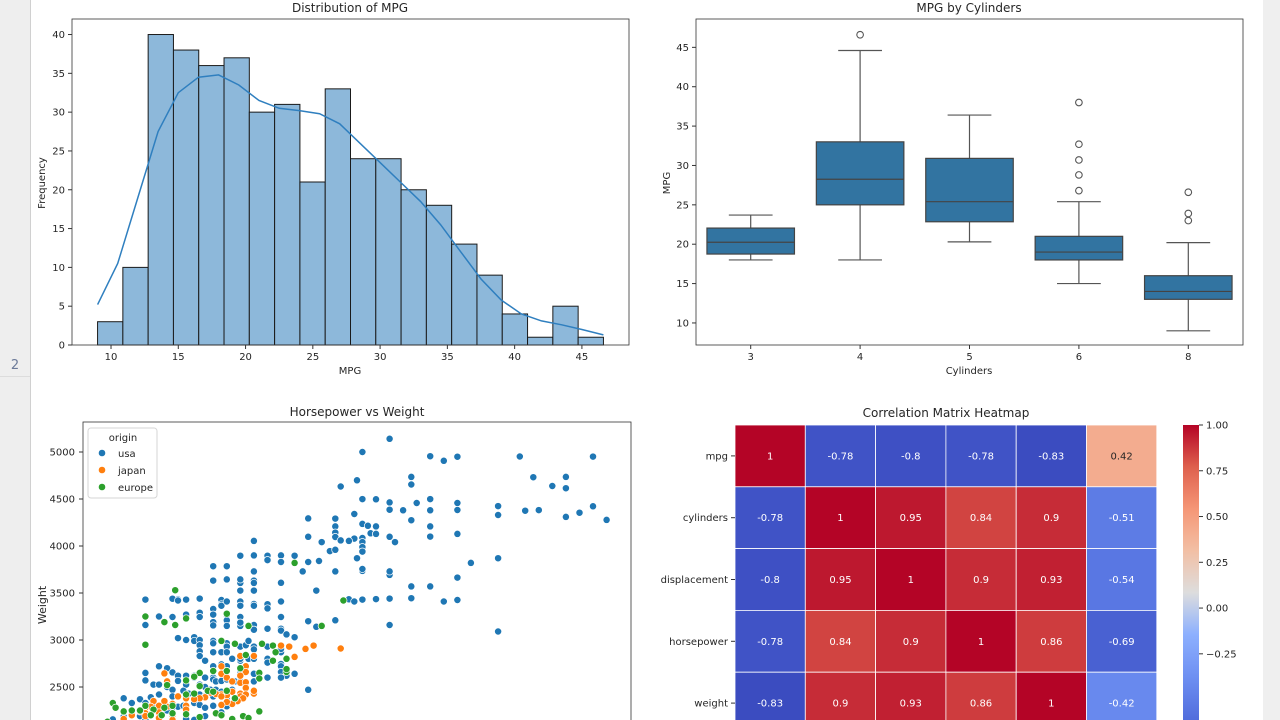 This screenshot has height=720, width=1280. I want to click on outlier-point, so click(1079, 160).